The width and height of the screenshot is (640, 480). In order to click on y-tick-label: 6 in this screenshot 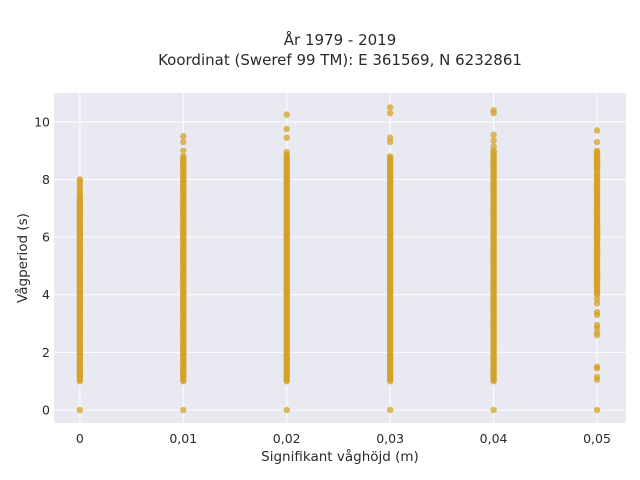, I will do `click(46, 237)`.